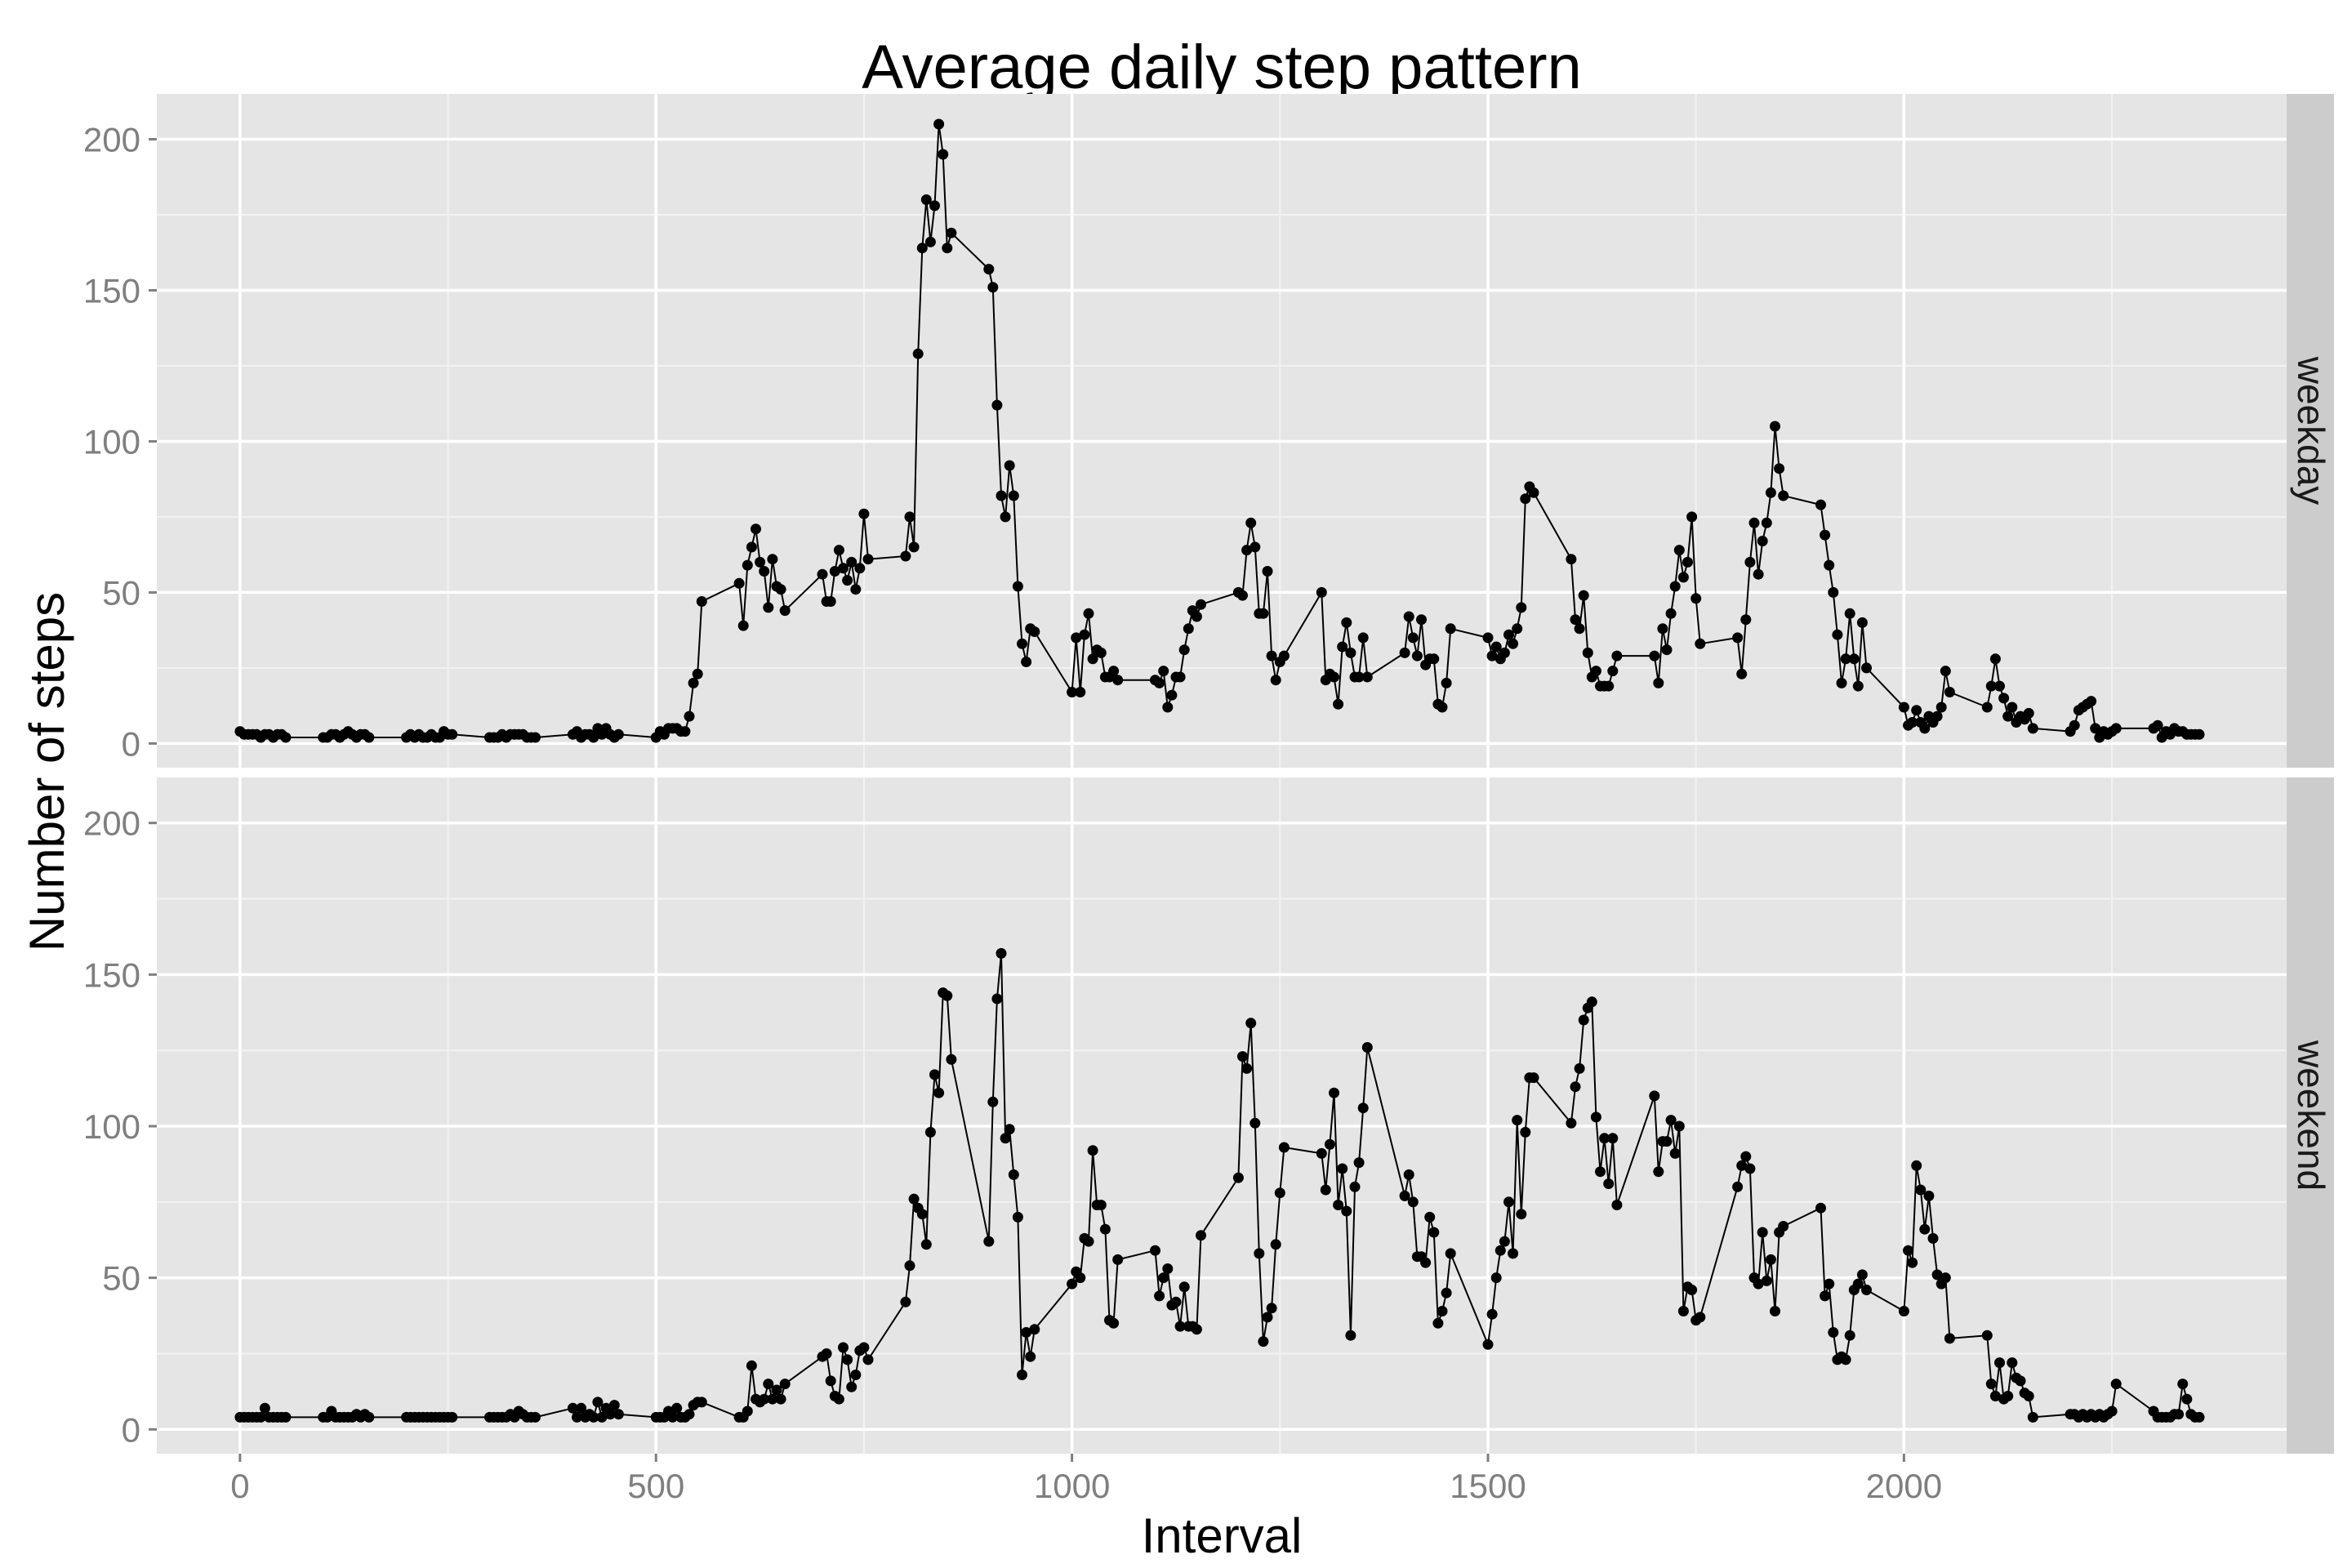 This screenshot has height=1568, width=2352. What do you see at coordinates (2310, 1115) in the screenshot?
I see `facet-strip` at bounding box center [2310, 1115].